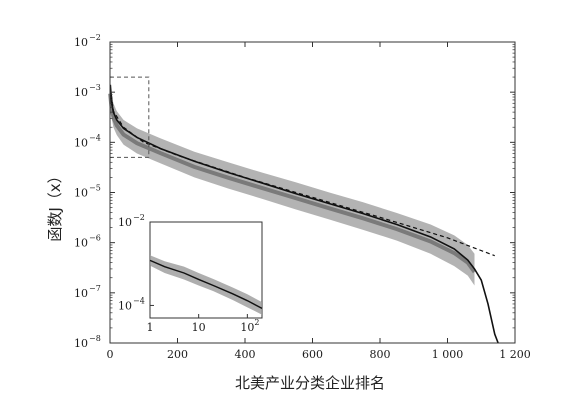  I want to click on x-tick-label: 600, so click(312, 354).